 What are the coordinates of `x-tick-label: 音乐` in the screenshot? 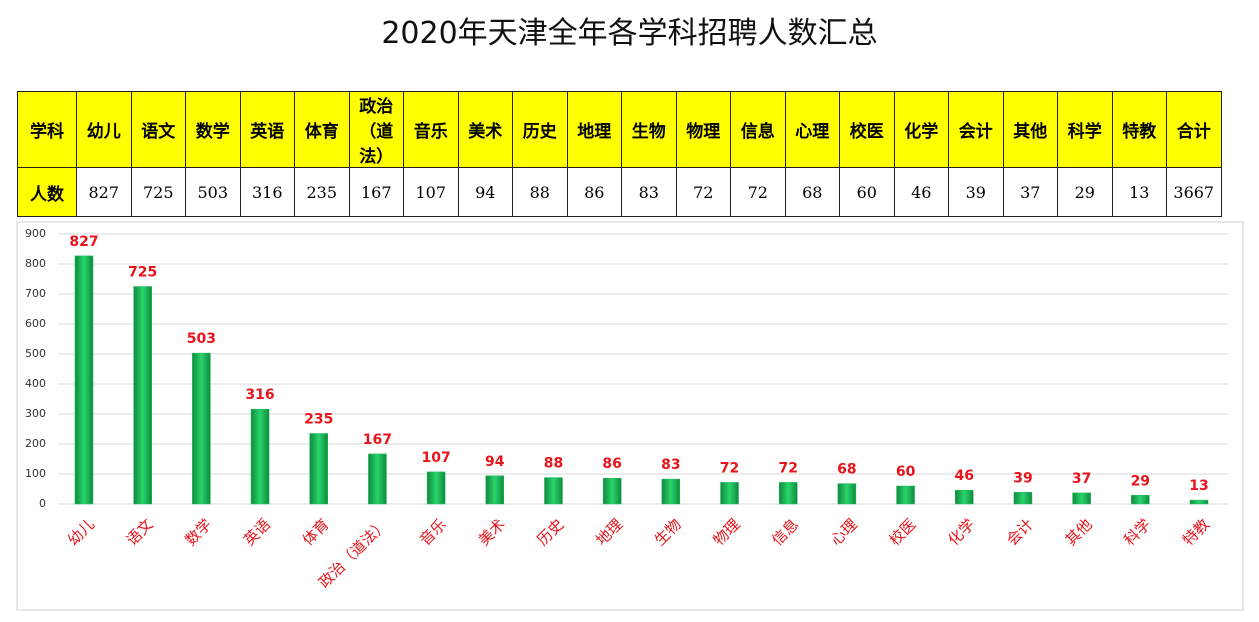 It's located at (433, 532).